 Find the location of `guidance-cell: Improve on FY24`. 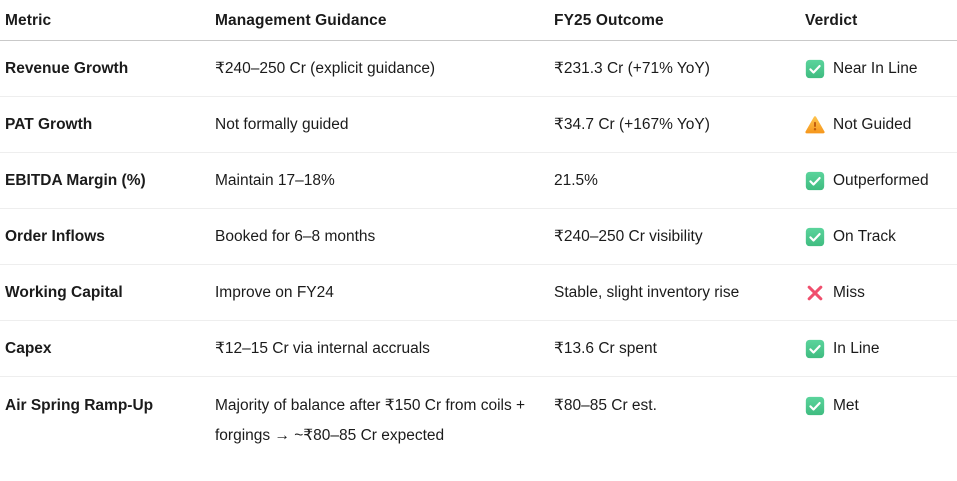

guidance-cell: Improve on FY24 is located at coordinates (274, 292).